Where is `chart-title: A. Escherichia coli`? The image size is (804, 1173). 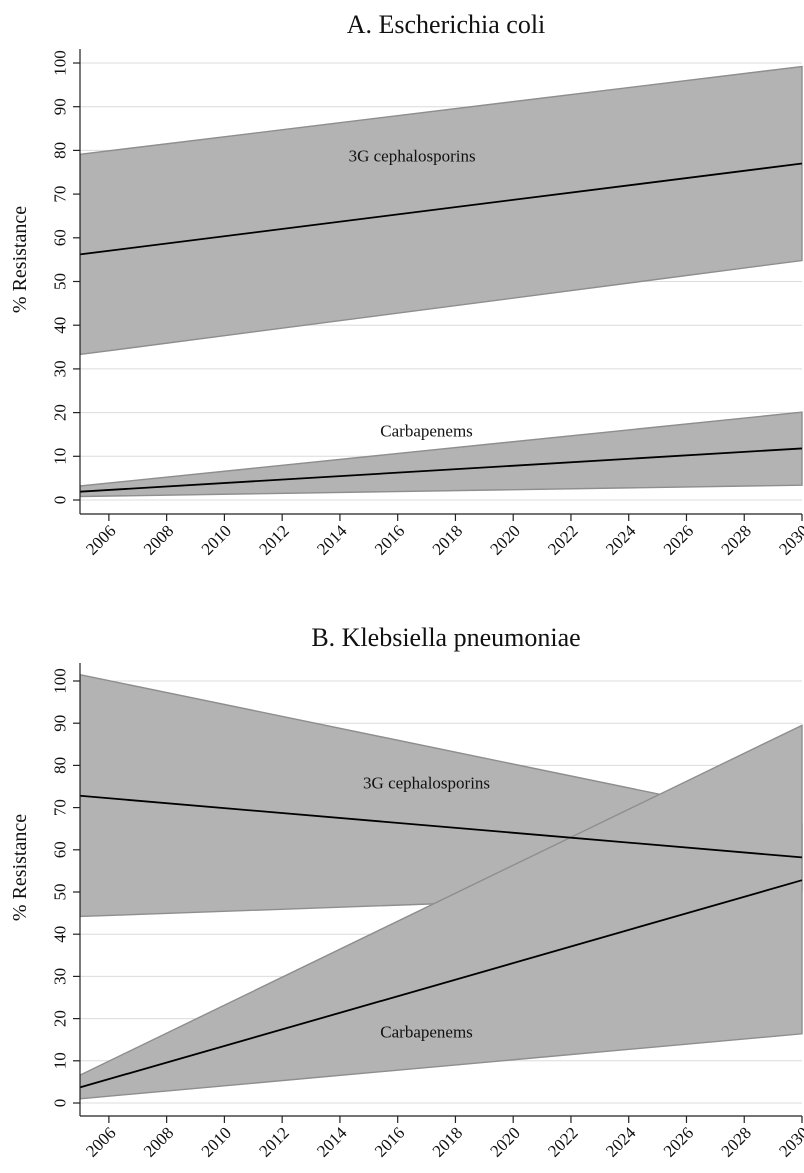 chart-title: A. Escherichia coli is located at coordinates (446, 24).